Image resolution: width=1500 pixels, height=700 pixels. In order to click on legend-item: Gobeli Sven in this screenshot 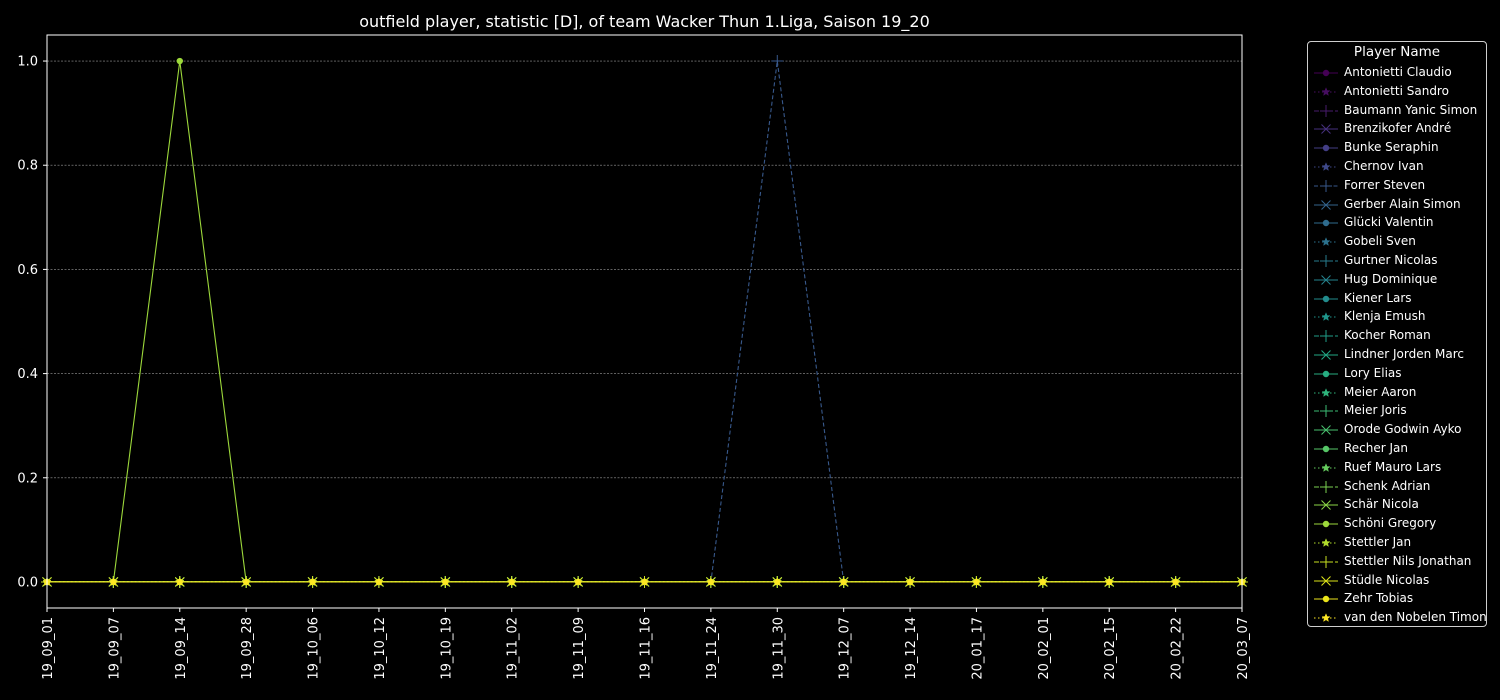, I will do `click(1397, 241)`.